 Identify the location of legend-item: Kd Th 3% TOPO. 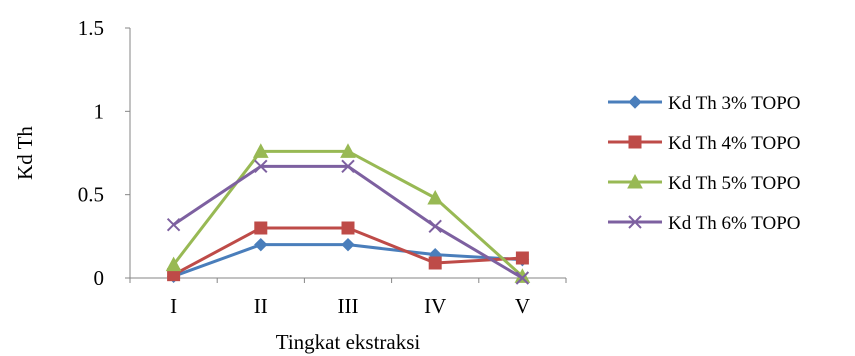
(704, 103).